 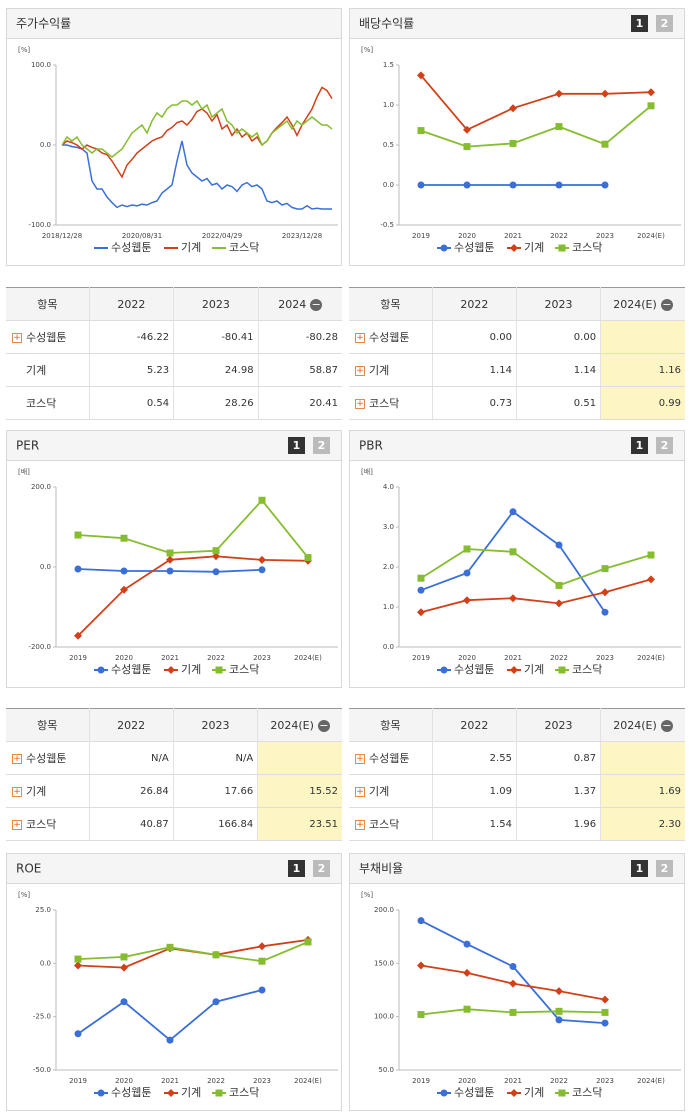 What do you see at coordinates (391, 370) in the screenshot?
I see `table-cell: + 기계` at bounding box center [391, 370].